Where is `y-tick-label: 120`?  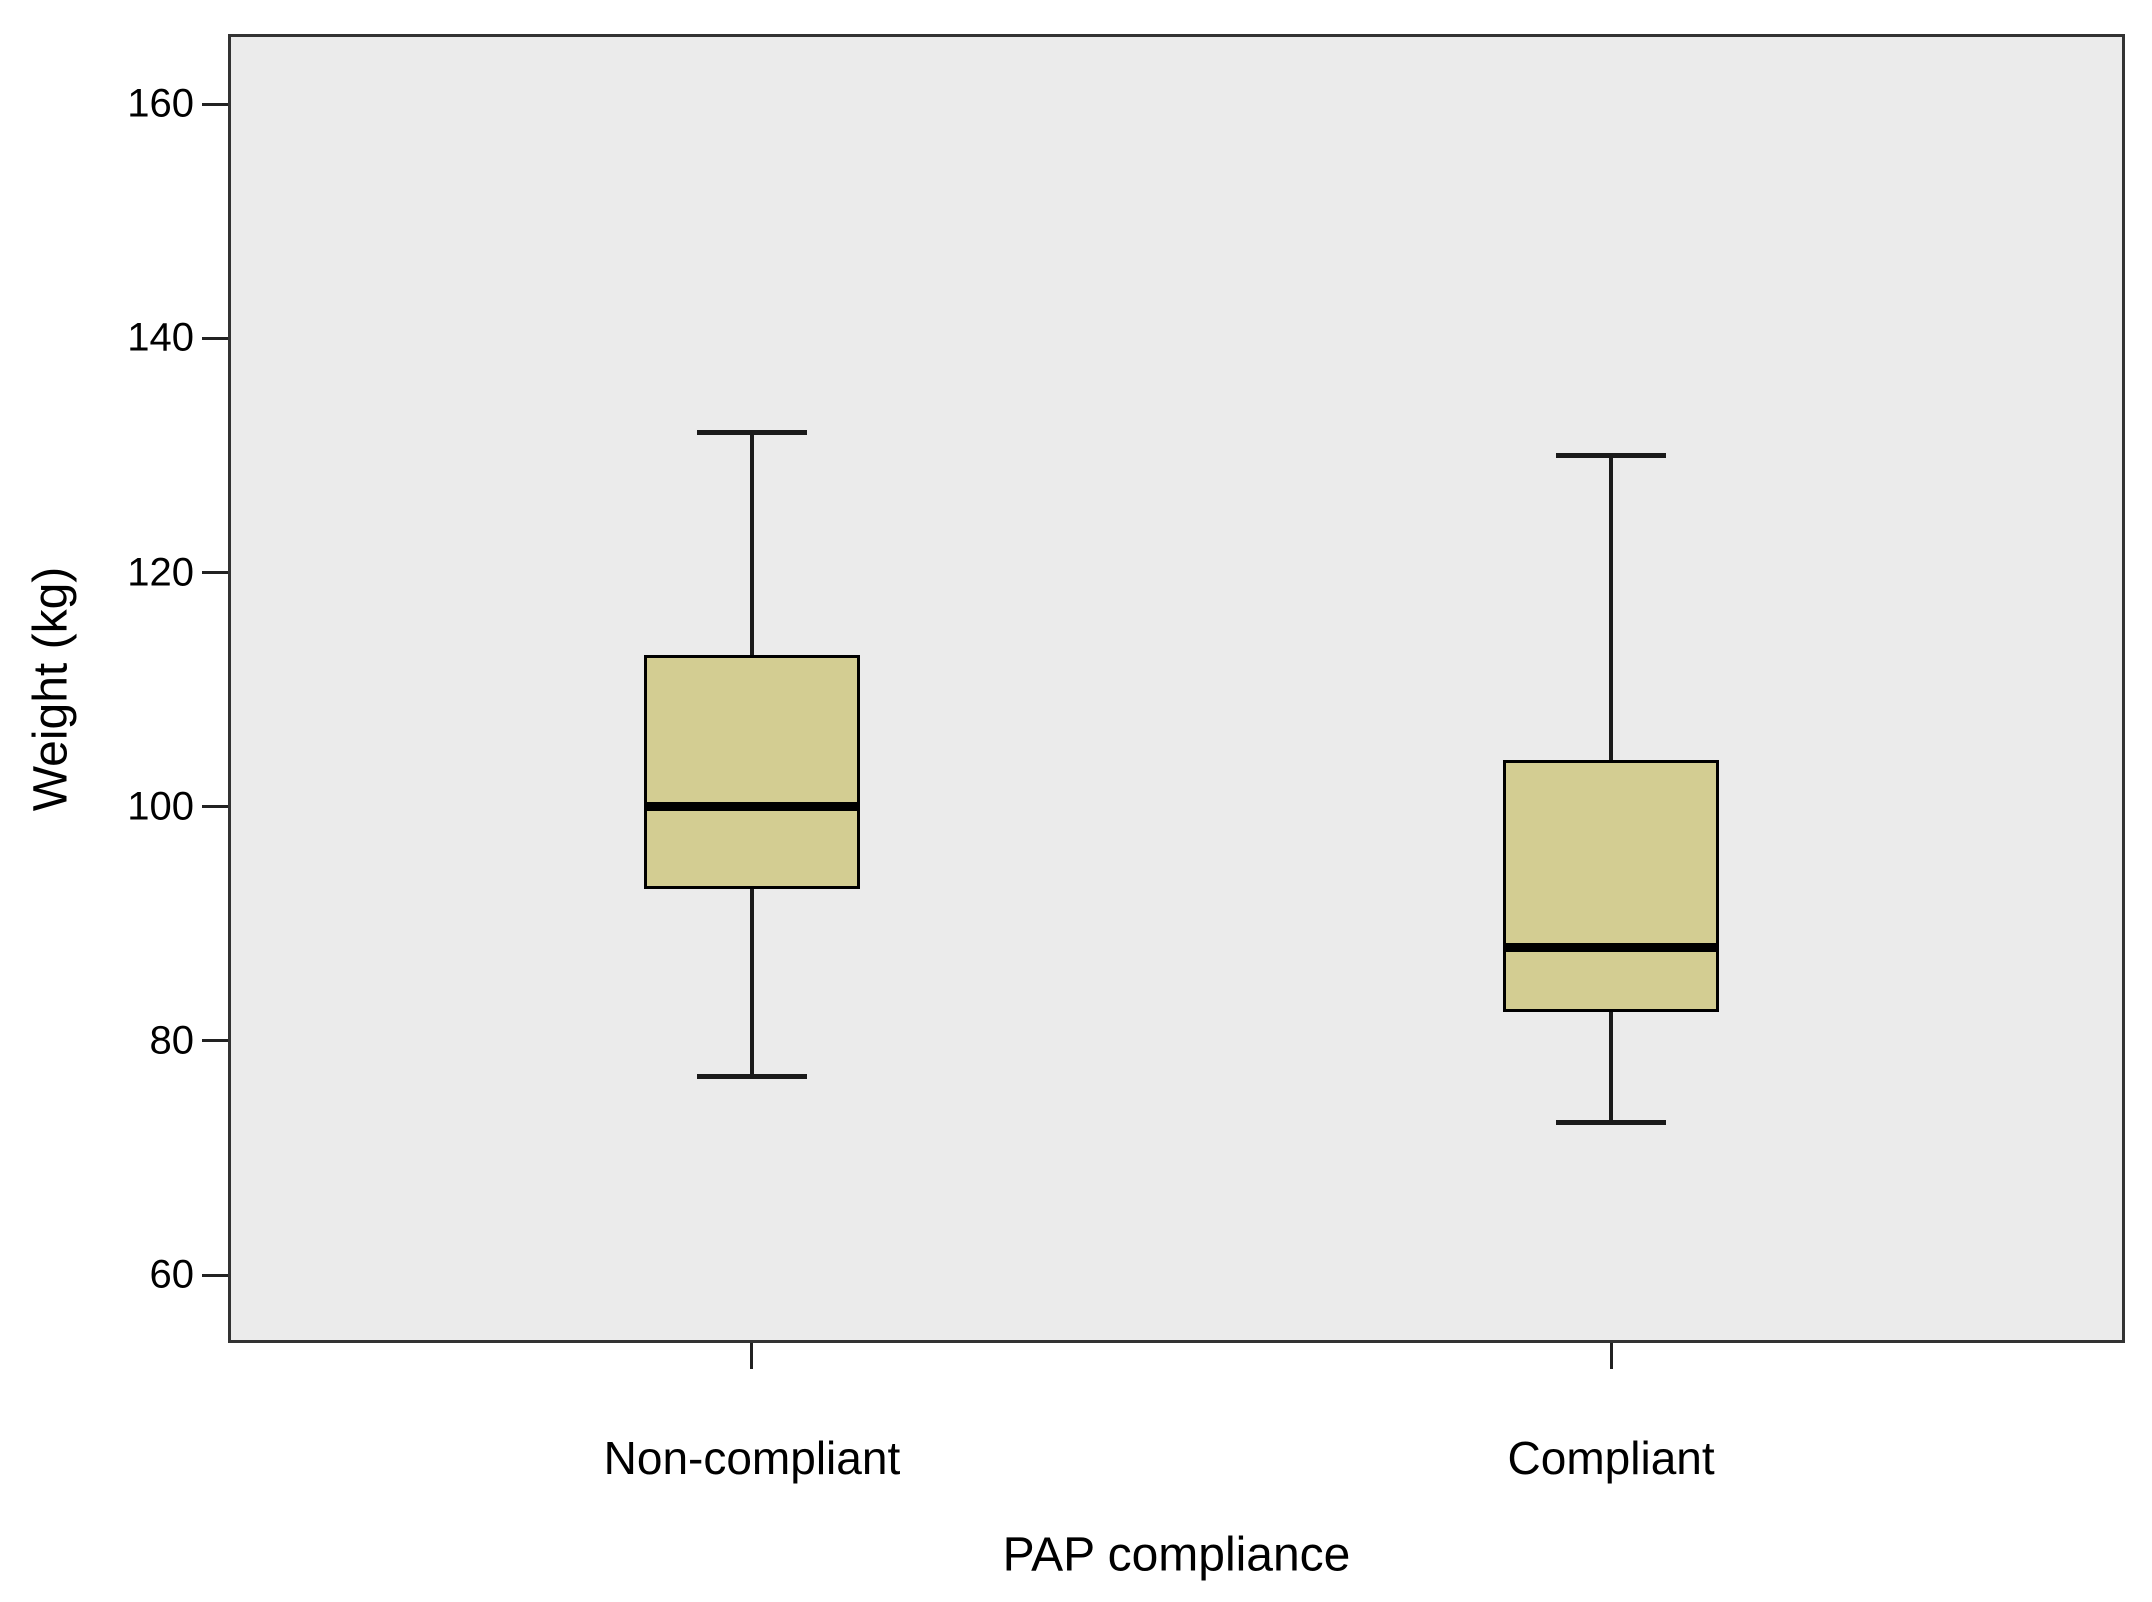 y-tick-label: 120 is located at coordinates (160, 572).